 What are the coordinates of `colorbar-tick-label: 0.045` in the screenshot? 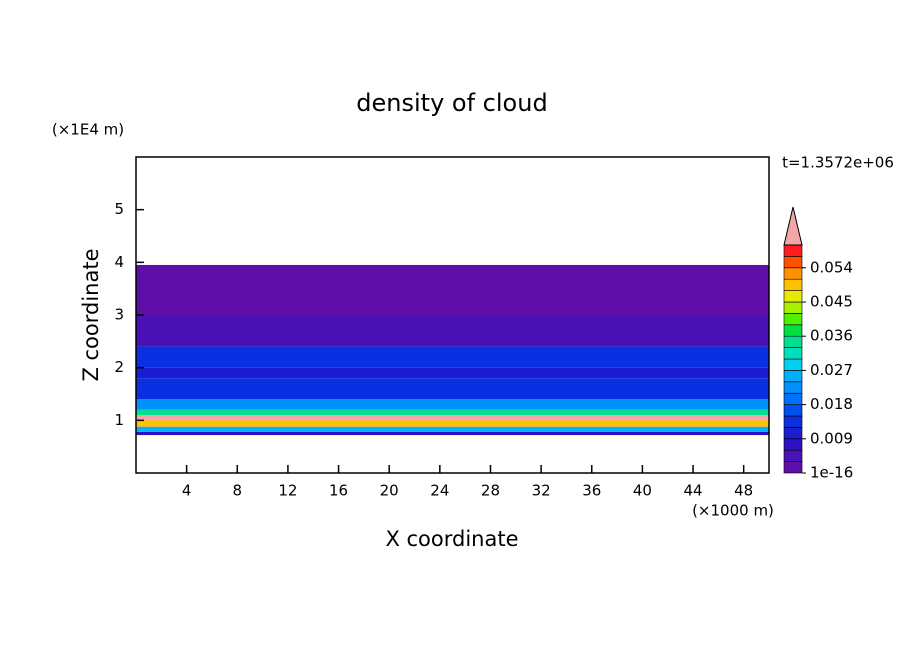 It's located at (831, 302).